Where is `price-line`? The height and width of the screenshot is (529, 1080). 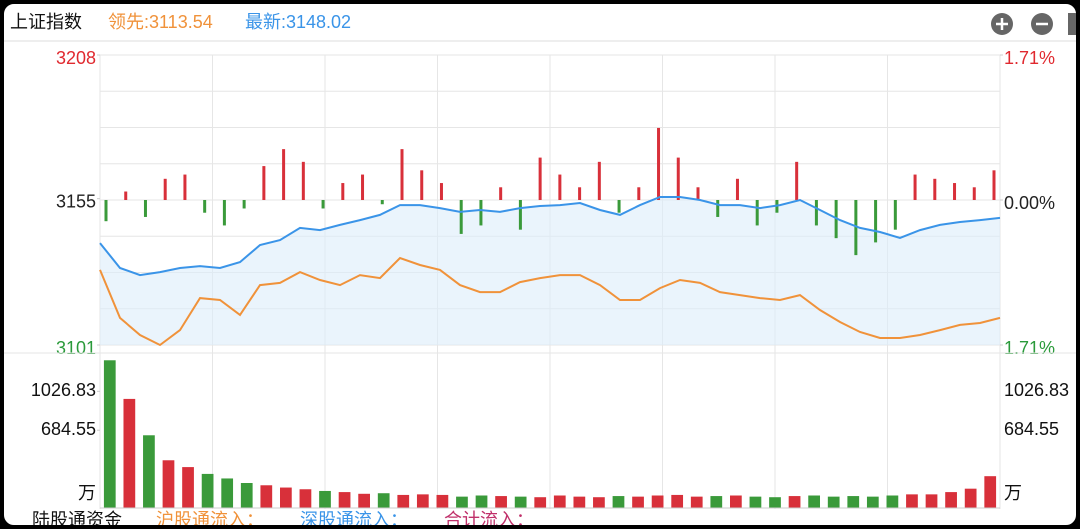
price-line is located at coordinates (550, 301).